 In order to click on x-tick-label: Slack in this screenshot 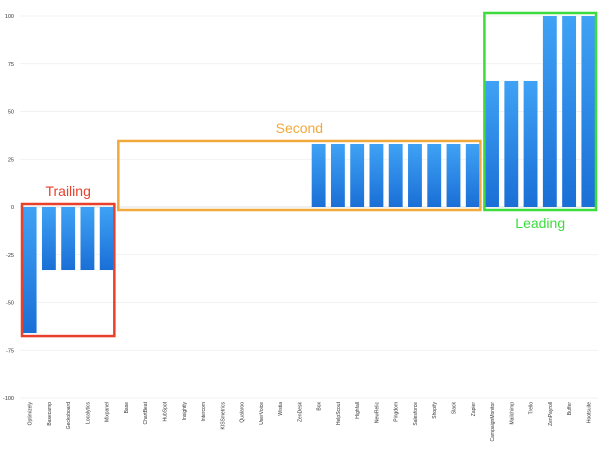, I will do `click(455, 408)`.